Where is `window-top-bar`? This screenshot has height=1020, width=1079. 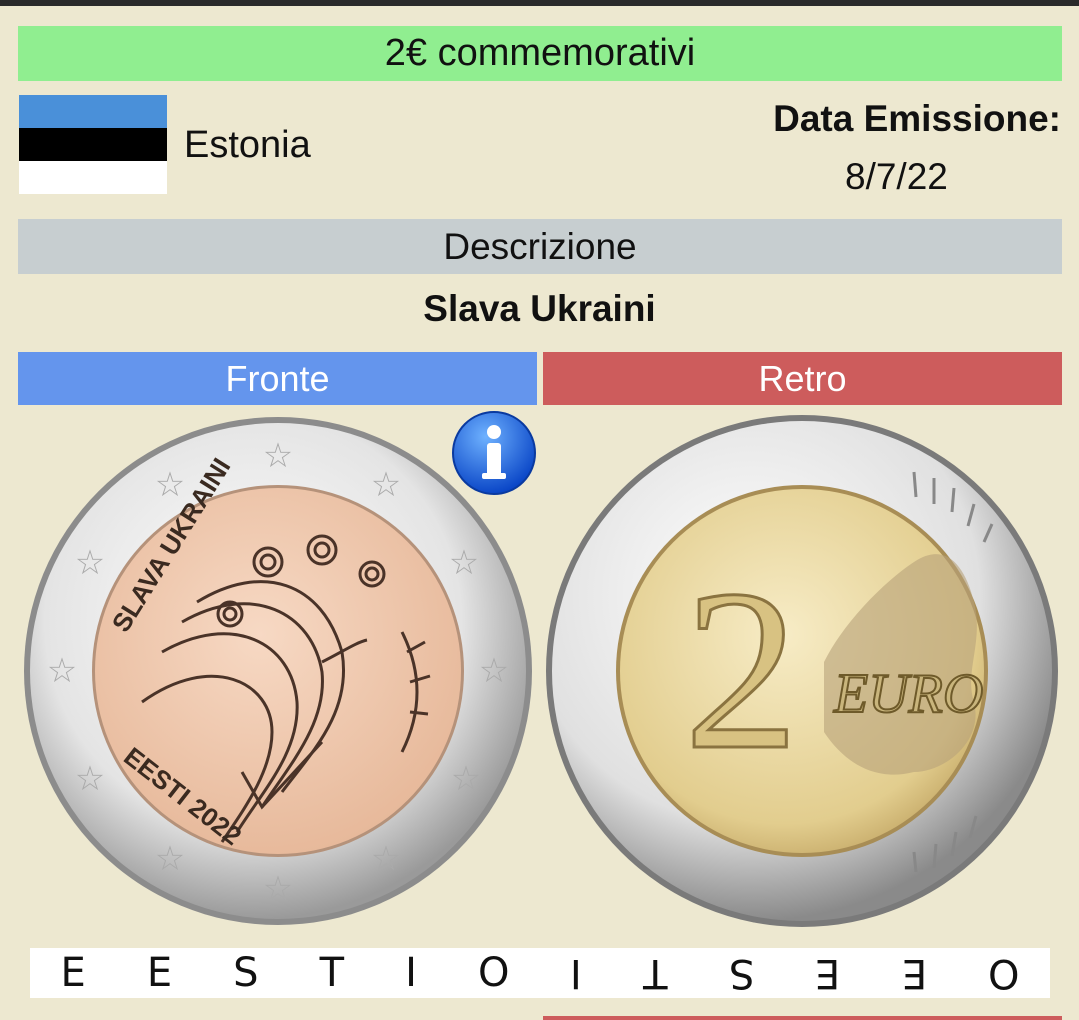
window-top-bar is located at coordinates (539, 3).